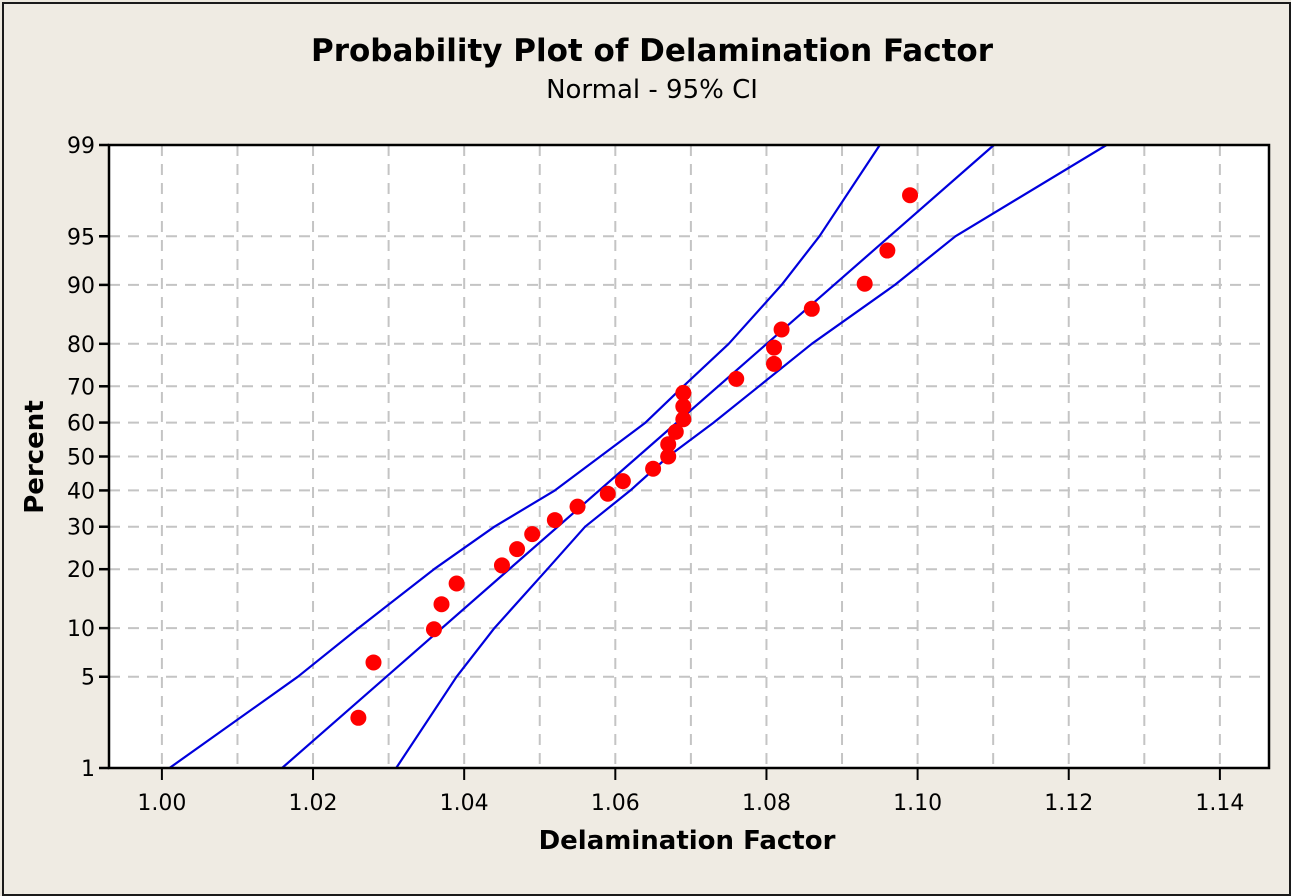 This screenshot has height=896, width=1291. Describe the element at coordinates (81, 570) in the screenshot. I see `y-tick-label: 20` at that location.